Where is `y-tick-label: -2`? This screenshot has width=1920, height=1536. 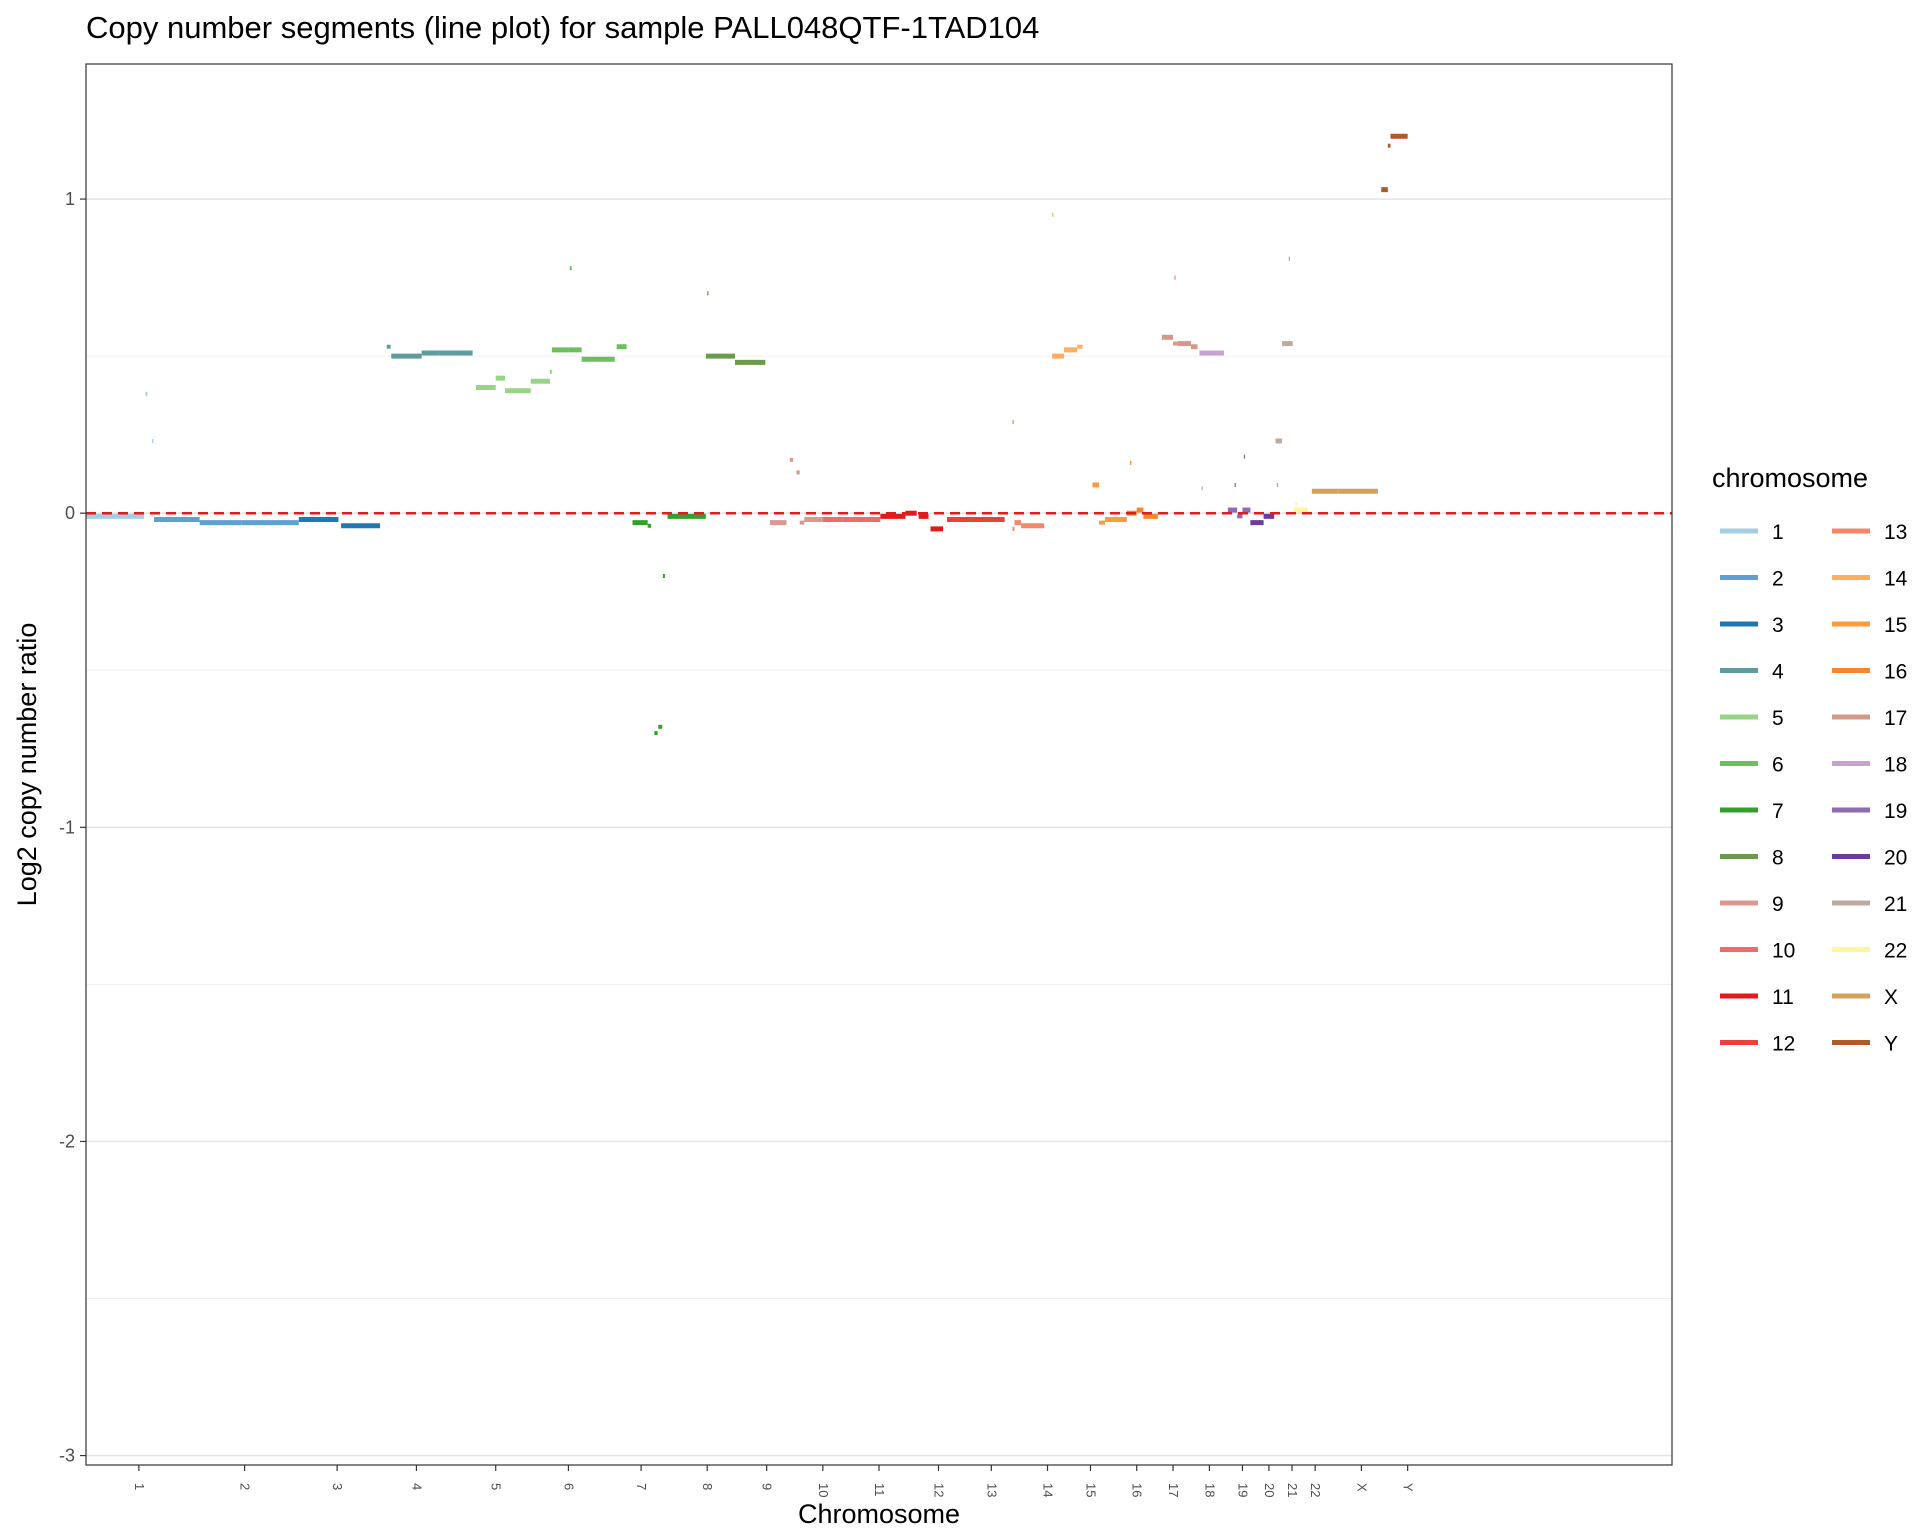
y-tick-label: -2 is located at coordinates (67, 1141).